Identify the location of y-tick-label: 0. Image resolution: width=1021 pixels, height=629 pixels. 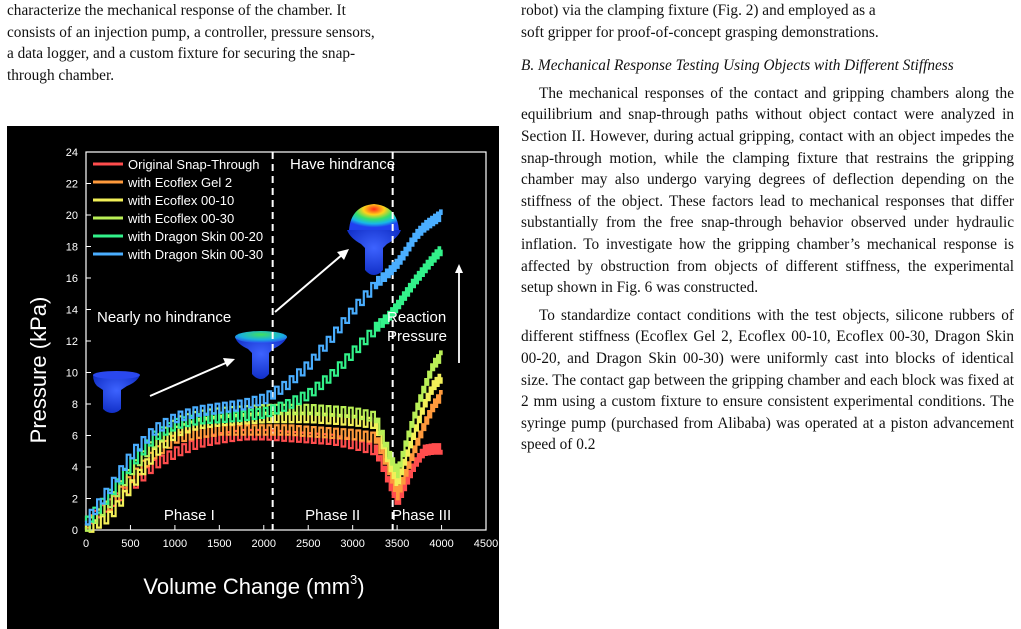
(75, 531).